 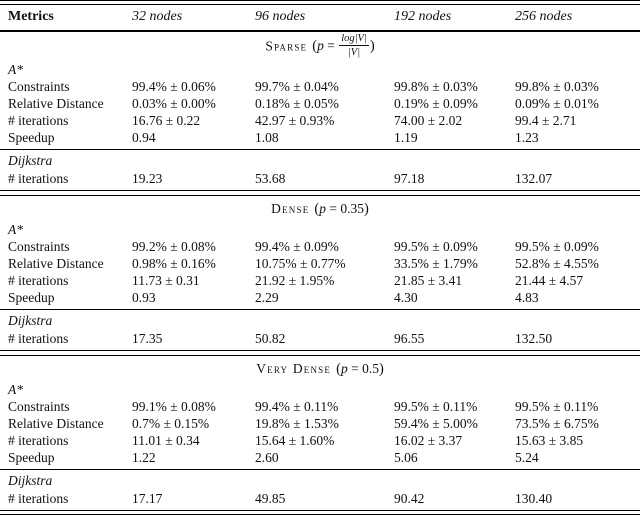 I want to click on cell-value: 59.4% ± 5.00%, so click(x=436, y=424).